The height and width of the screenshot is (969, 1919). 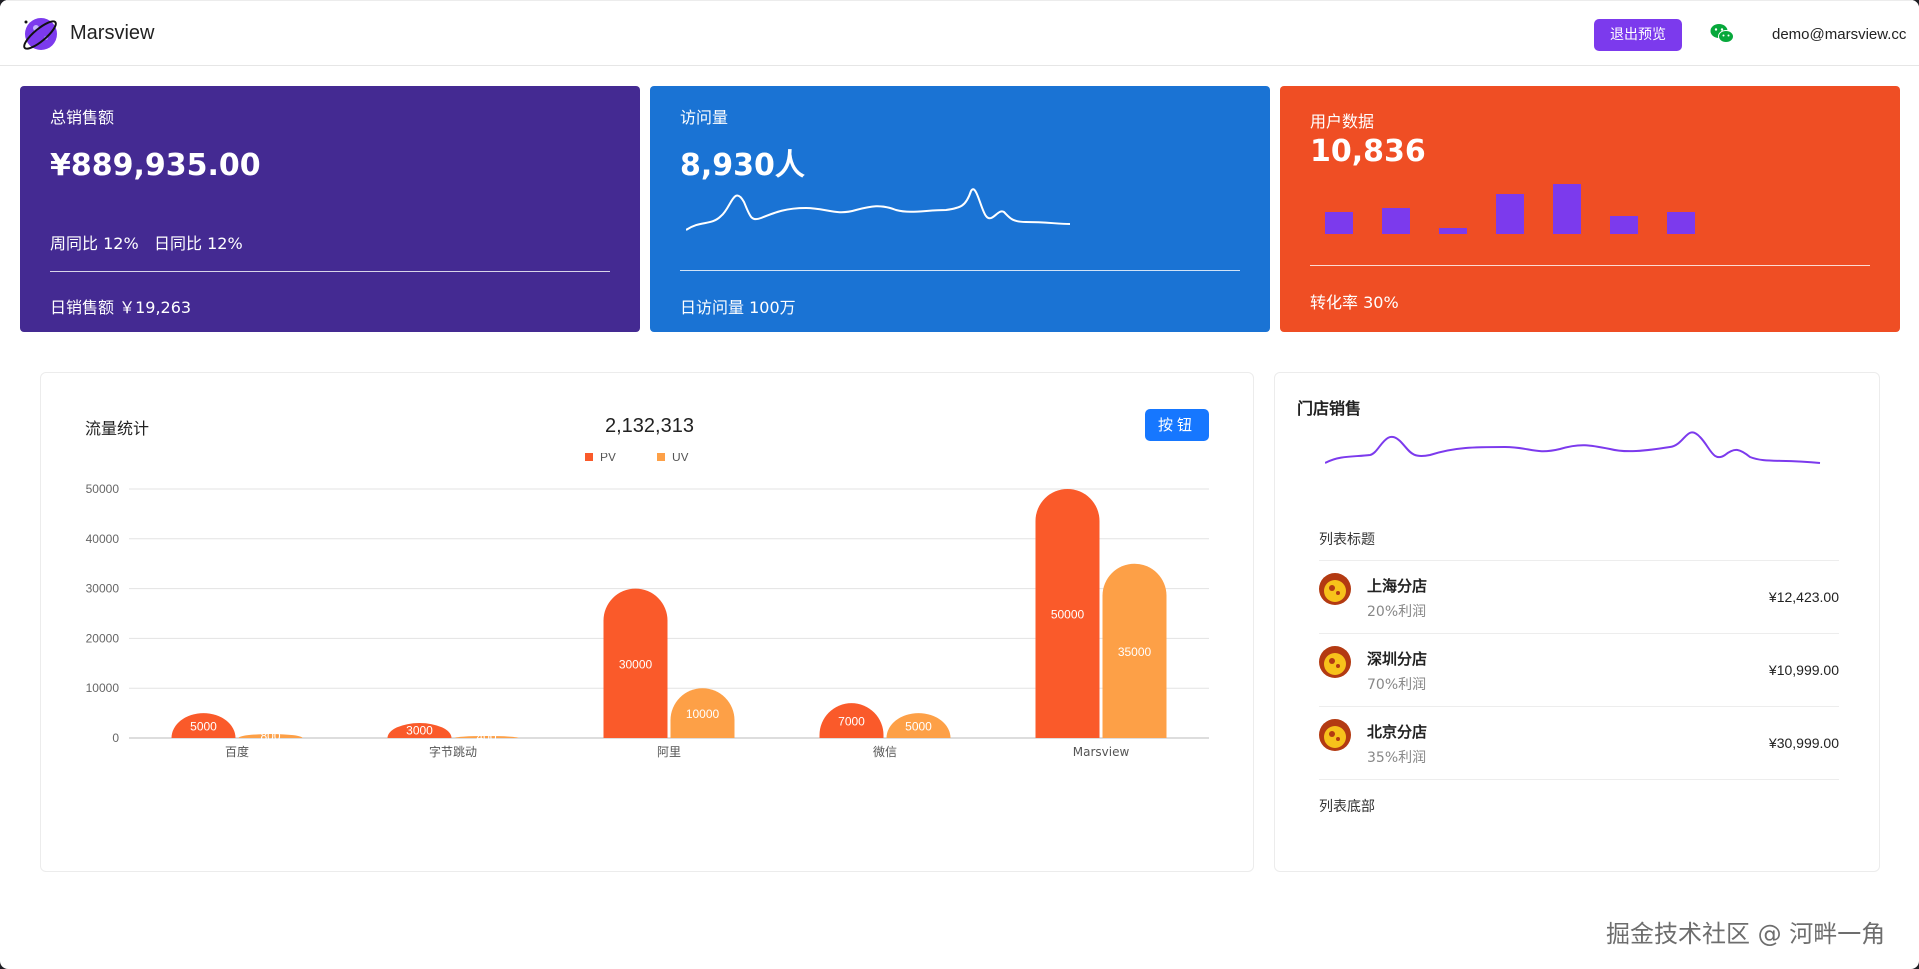 I want to click on week-compare: 周同比 12%, so click(x=94, y=243).